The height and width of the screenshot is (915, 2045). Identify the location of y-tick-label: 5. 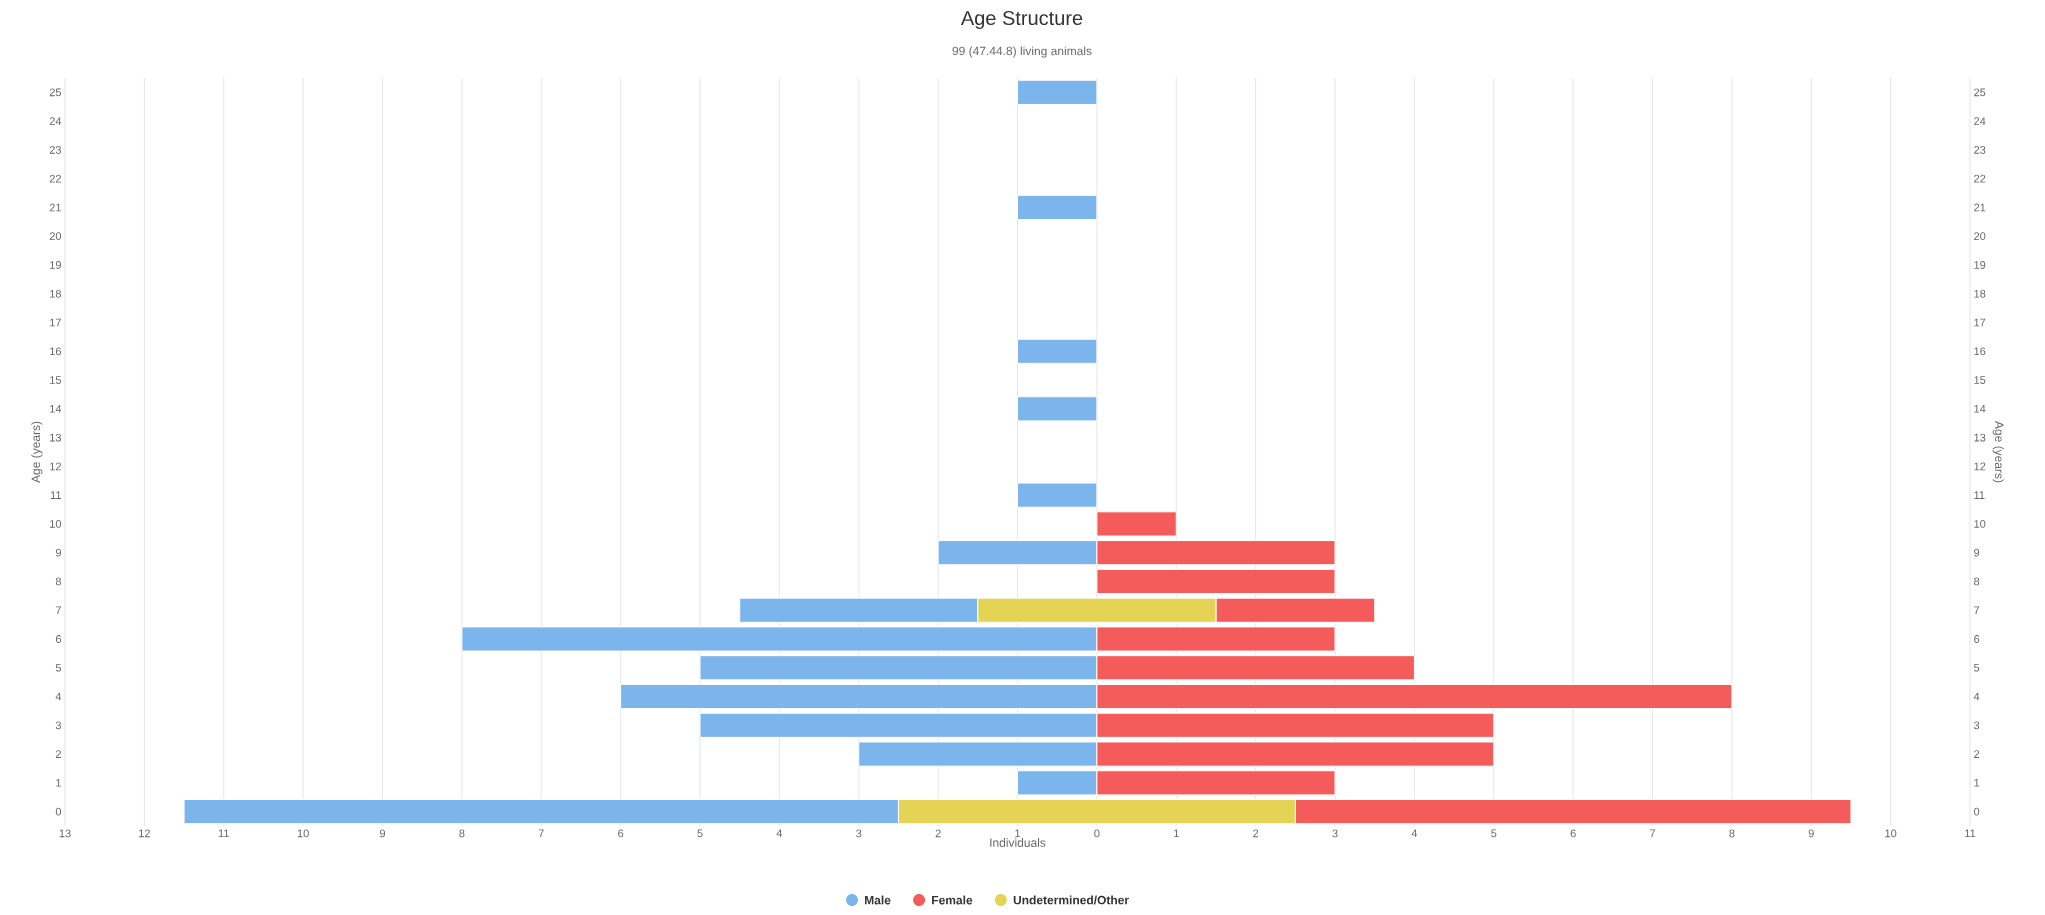
(1977, 667).